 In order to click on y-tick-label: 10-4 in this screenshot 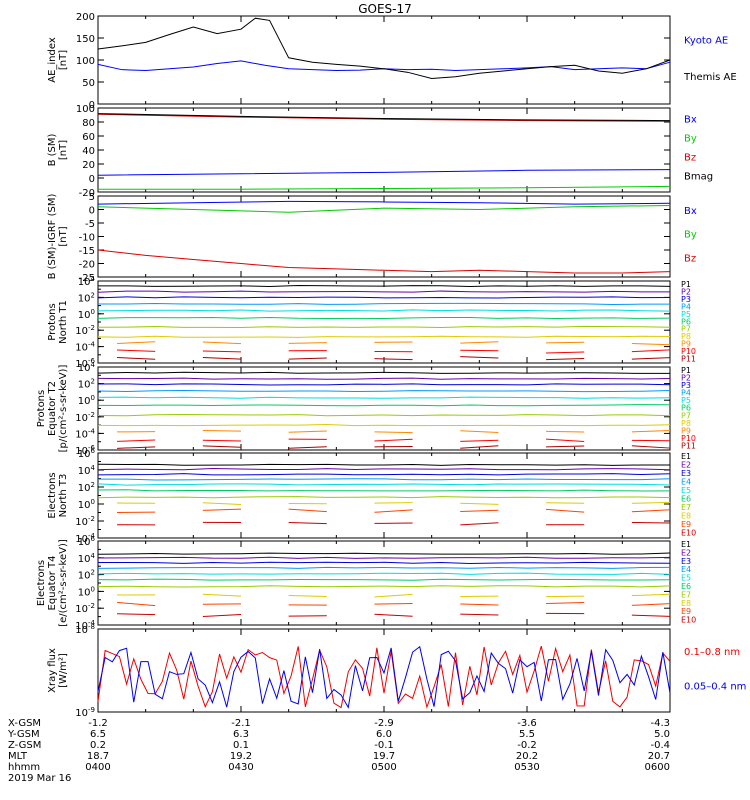, I will do `click(85, 433)`.